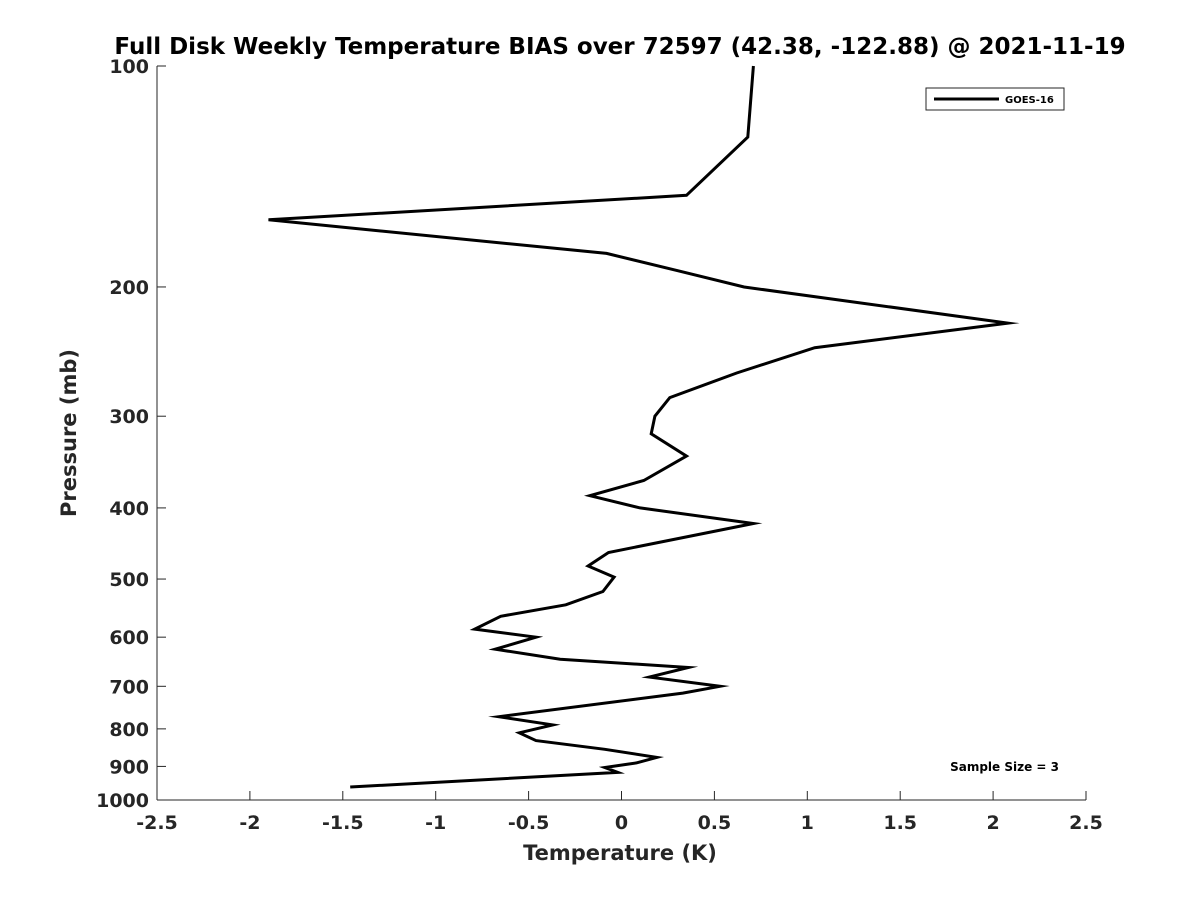  Describe the element at coordinates (69, 433) in the screenshot. I see `y-axis-label: Pressure (mb)` at that location.